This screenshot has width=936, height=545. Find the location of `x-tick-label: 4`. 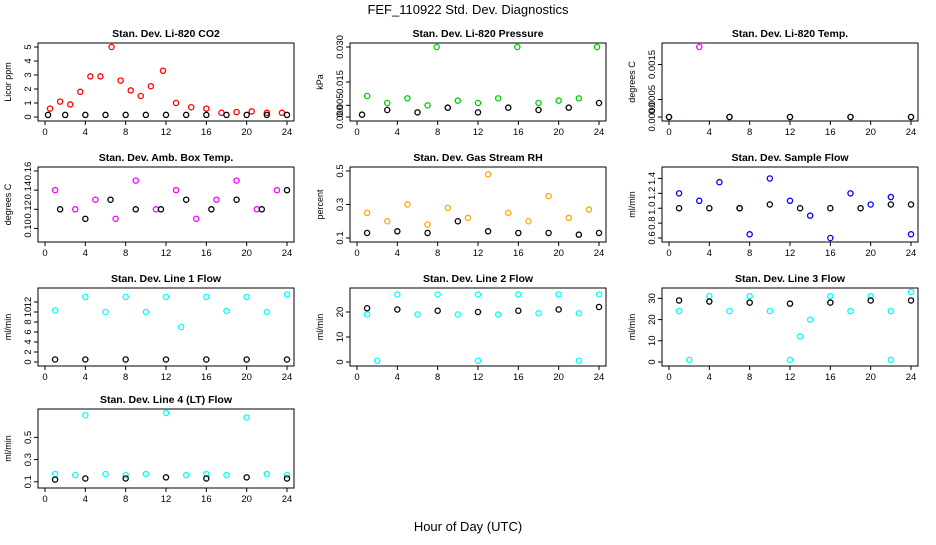

x-tick-label: 4 is located at coordinates (85, 253).